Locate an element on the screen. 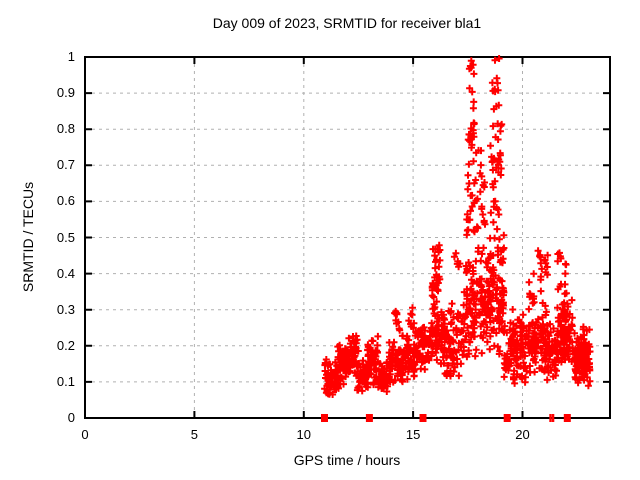 Image resolution: width=640 pixels, height=480 pixels. y-tick-label: 0 is located at coordinates (71, 417).